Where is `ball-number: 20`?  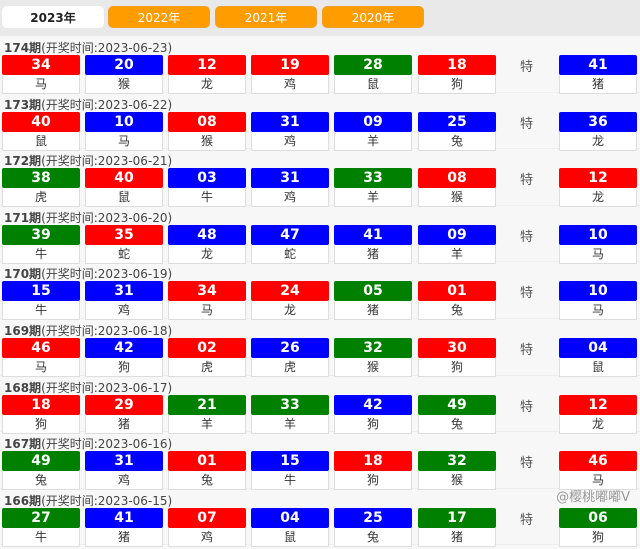
ball-number: 20 is located at coordinates (124, 65).